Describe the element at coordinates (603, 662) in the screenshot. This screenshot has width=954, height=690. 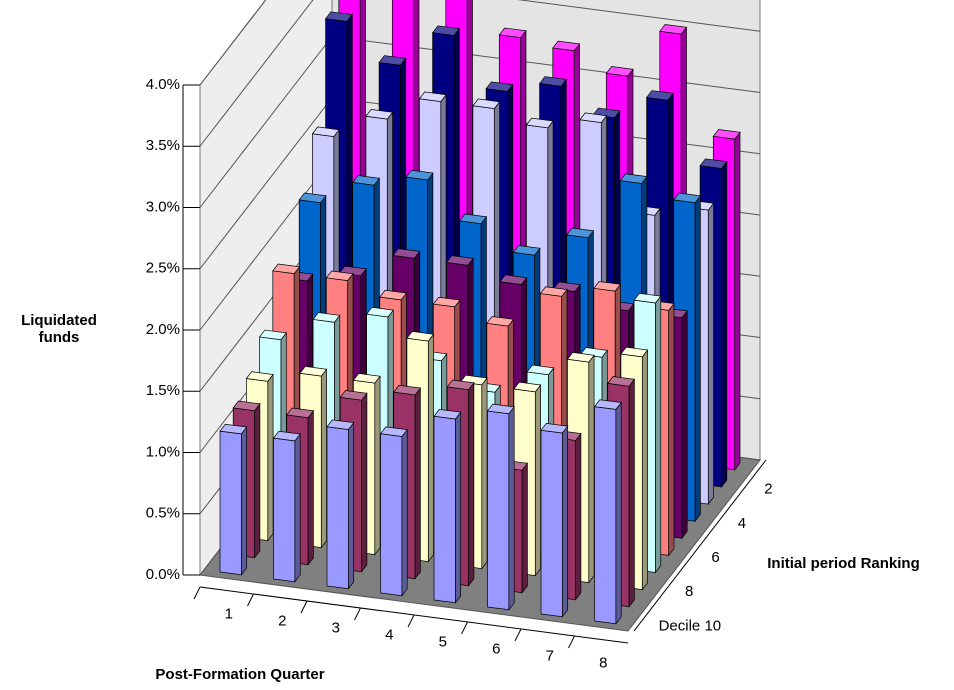
I see `x-tick-label: 8` at that location.